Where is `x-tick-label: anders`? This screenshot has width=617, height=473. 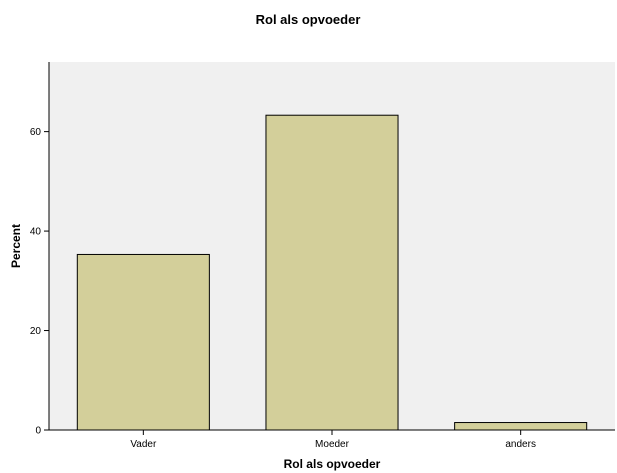 x-tick-label: anders is located at coordinates (520, 444).